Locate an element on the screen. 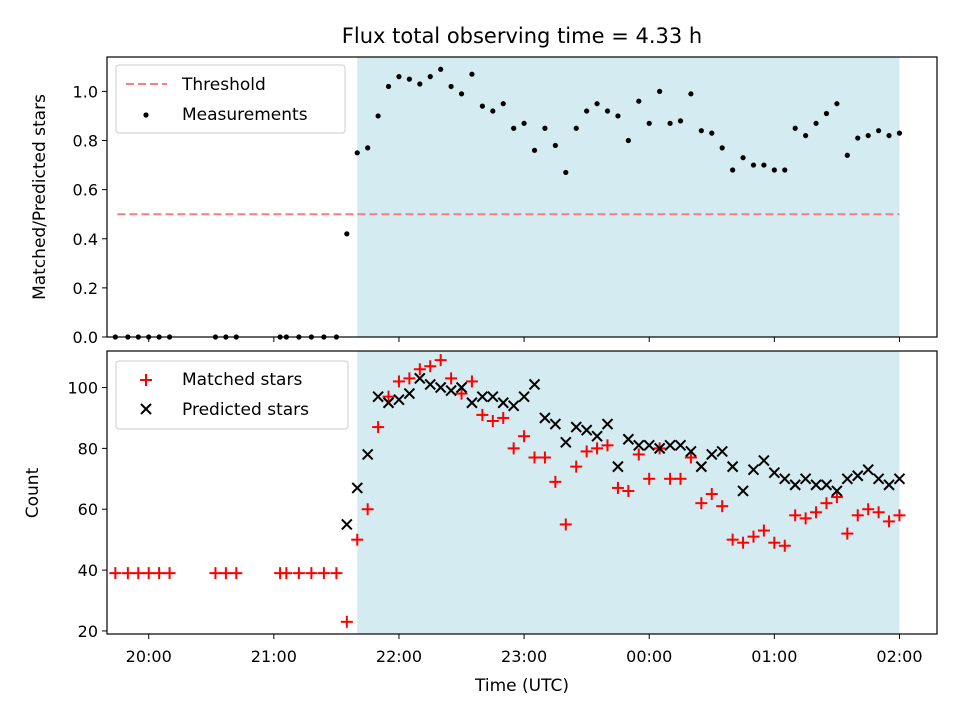  y-tick-label: 60 is located at coordinates (88, 509).